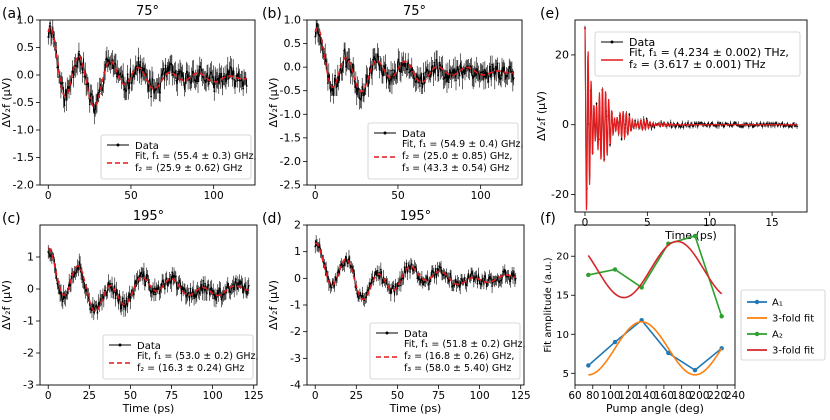 The image size is (830, 420). What do you see at coordinates (397, 196) in the screenshot?
I see `x-tick-label: 50` at bounding box center [397, 196].